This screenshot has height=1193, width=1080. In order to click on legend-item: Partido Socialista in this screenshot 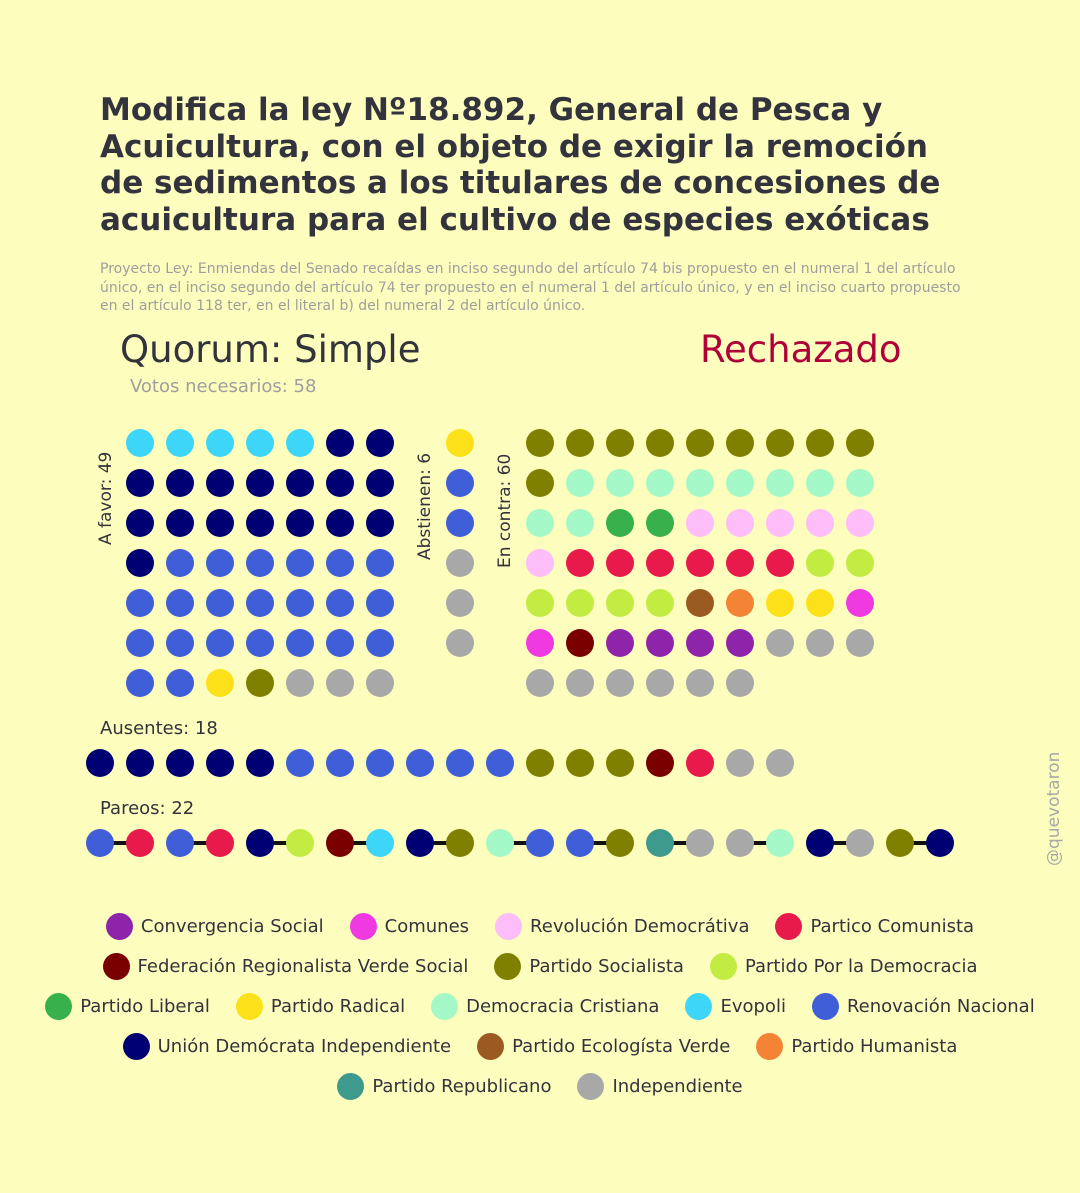, I will do `click(589, 966)`.